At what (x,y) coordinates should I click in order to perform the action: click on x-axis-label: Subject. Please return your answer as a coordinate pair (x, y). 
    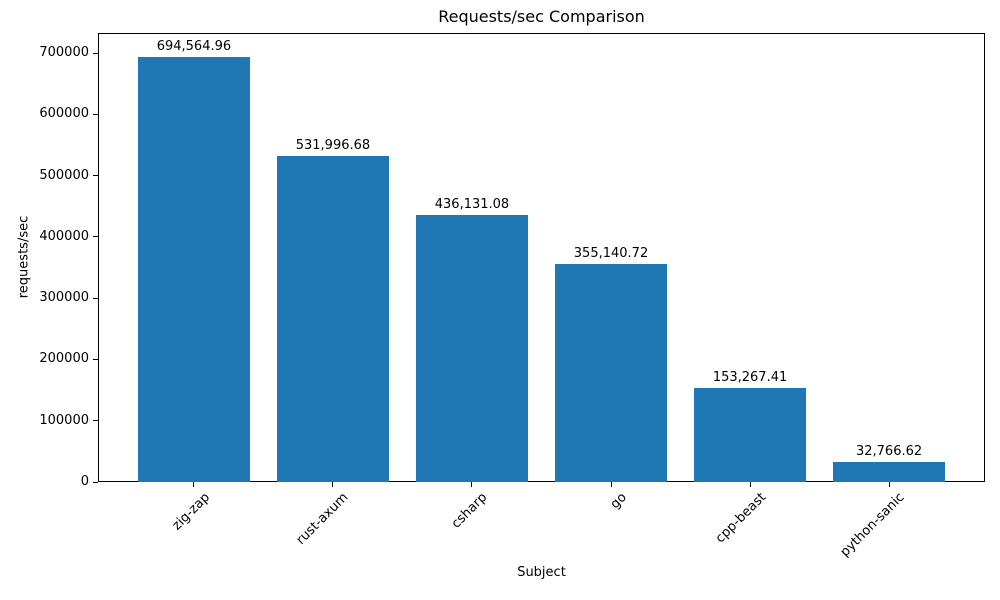
    Looking at the image, I should click on (541, 572).